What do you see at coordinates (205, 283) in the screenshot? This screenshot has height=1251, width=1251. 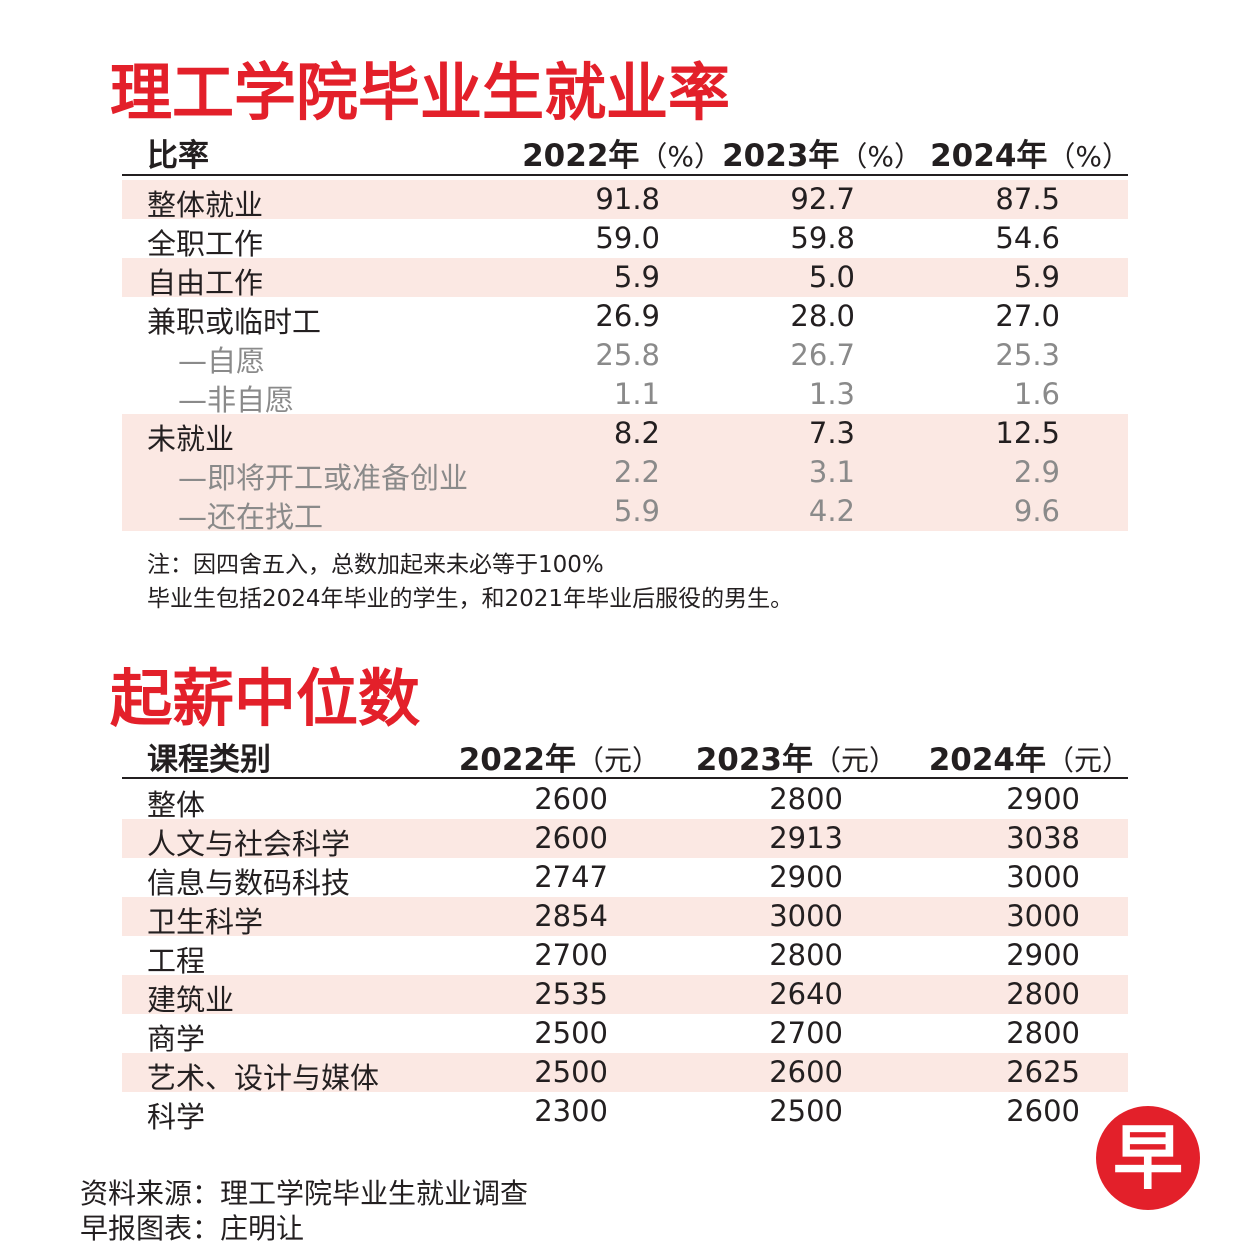 I see `row-label: 自由工作` at bounding box center [205, 283].